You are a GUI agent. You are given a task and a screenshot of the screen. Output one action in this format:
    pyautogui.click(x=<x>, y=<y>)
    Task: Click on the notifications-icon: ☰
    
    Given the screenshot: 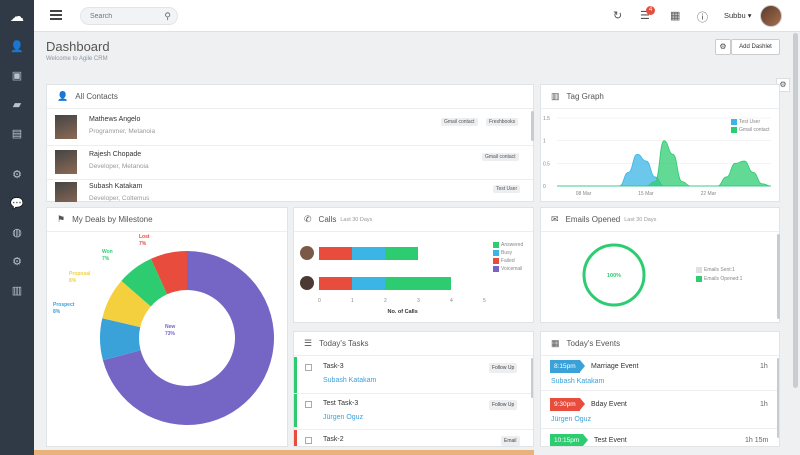 What is the action you would take?
    pyautogui.click(x=645, y=16)
    